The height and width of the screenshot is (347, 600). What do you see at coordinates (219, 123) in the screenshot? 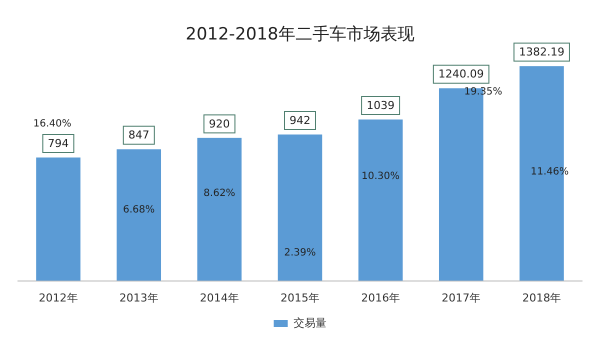
I see `data-label: 920` at bounding box center [219, 123].